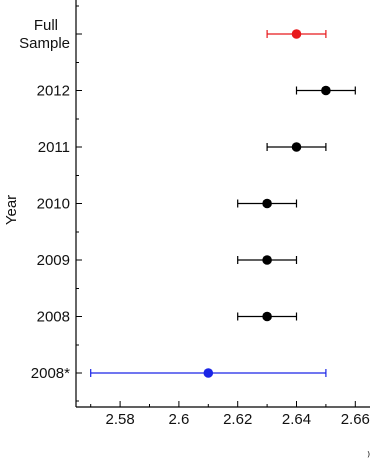 The height and width of the screenshot is (463, 373). Describe the element at coordinates (53, 204) in the screenshot. I see `y-tick-label: 2010` at that location.